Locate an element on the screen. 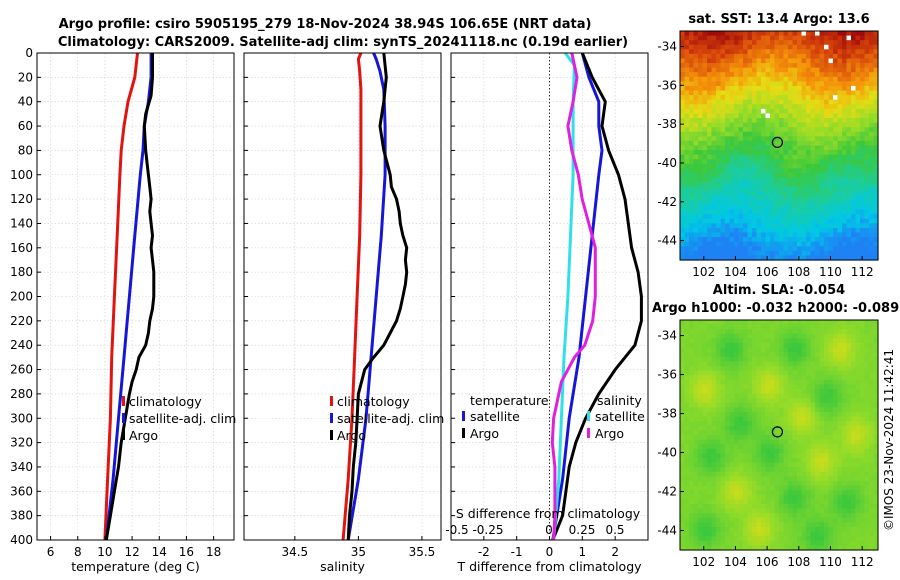  x-tick-label: 1 is located at coordinates (583, 552).